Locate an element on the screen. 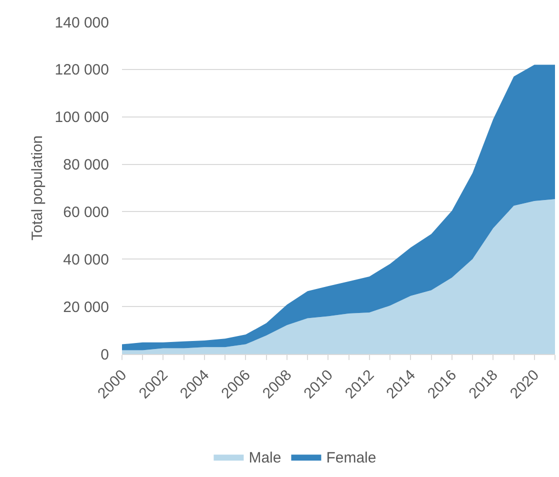 This screenshot has width=559, height=477. legend-label: Female is located at coordinates (351, 457).